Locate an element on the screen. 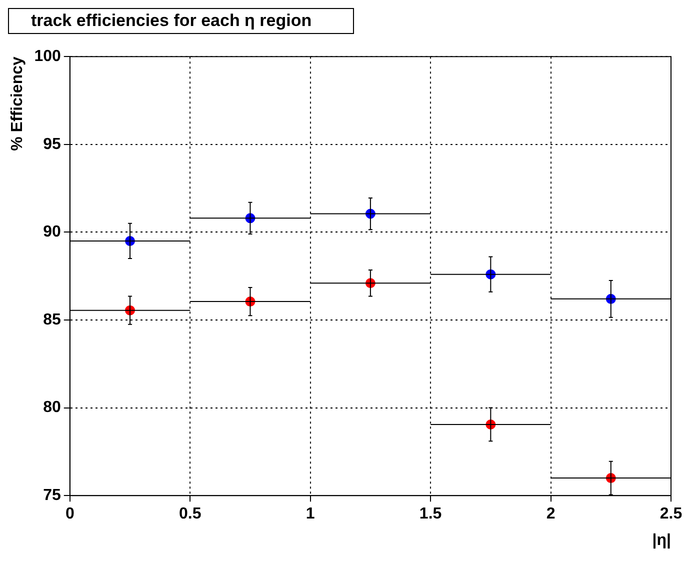 The width and height of the screenshot is (691, 562). x-axis-title: |η| is located at coordinates (661, 540).